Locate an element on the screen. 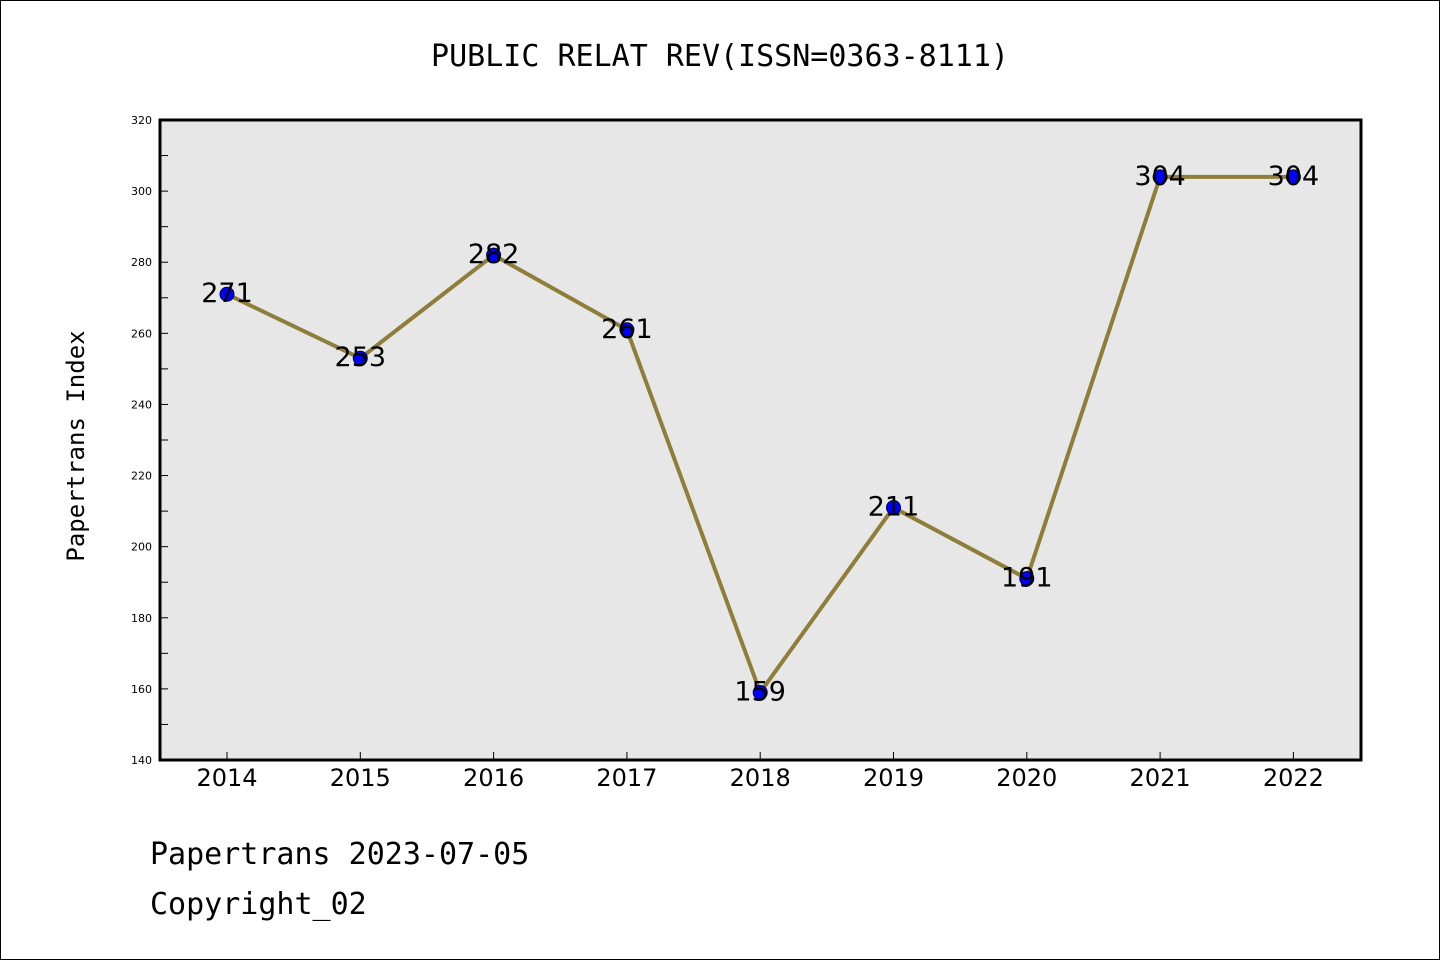 Image resolution: width=1440 pixels, height=960 pixels. data-point-2016 is located at coordinates (494, 255).